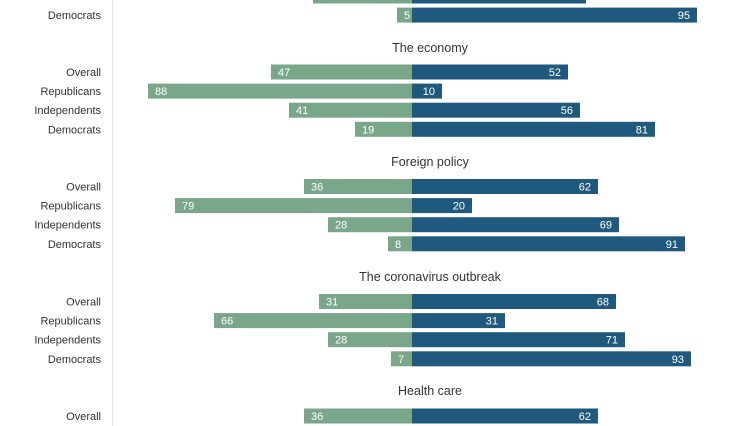 The width and height of the screenshot is (747, 426). What do you see at coordinates (430, 162) in the screenshot?
I see `section-title: Foreign policy` at bounding box center [430, 162].